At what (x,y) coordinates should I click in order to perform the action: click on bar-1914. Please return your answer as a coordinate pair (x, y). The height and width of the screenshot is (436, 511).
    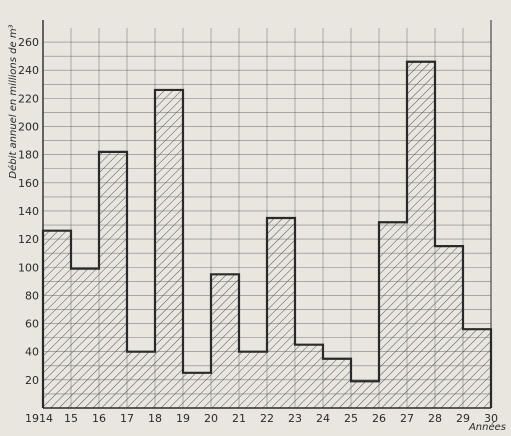
    Looking at the image, I should click on (57, 319).